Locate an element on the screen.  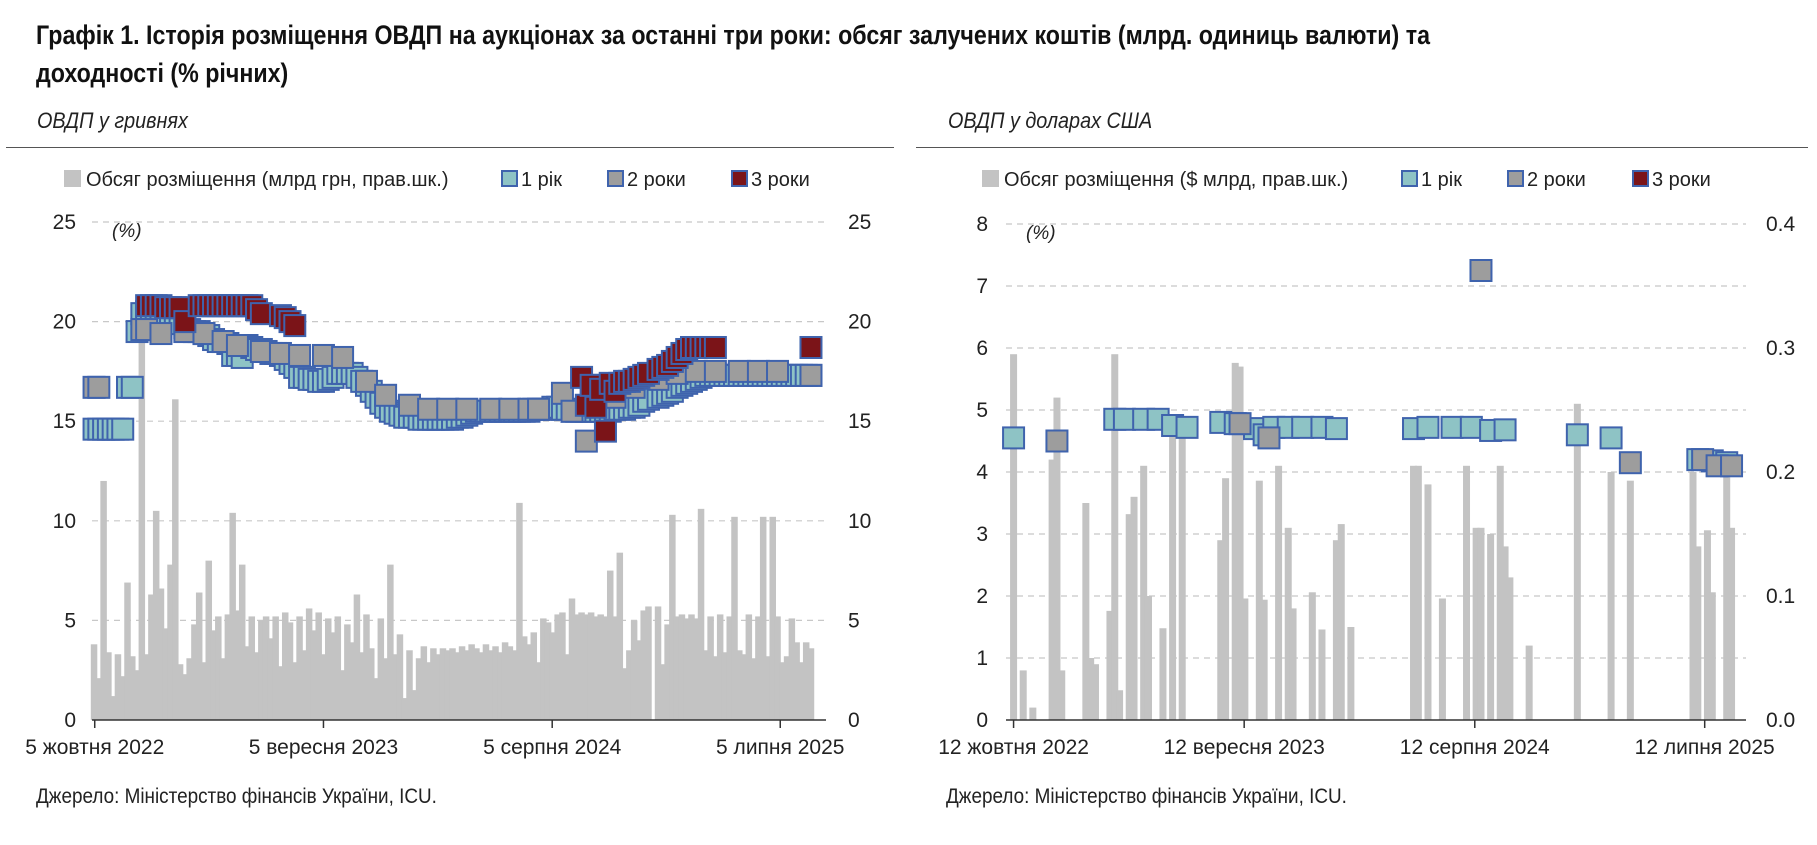
legend-swatch-1-year is located at coordinates (1409, 178).